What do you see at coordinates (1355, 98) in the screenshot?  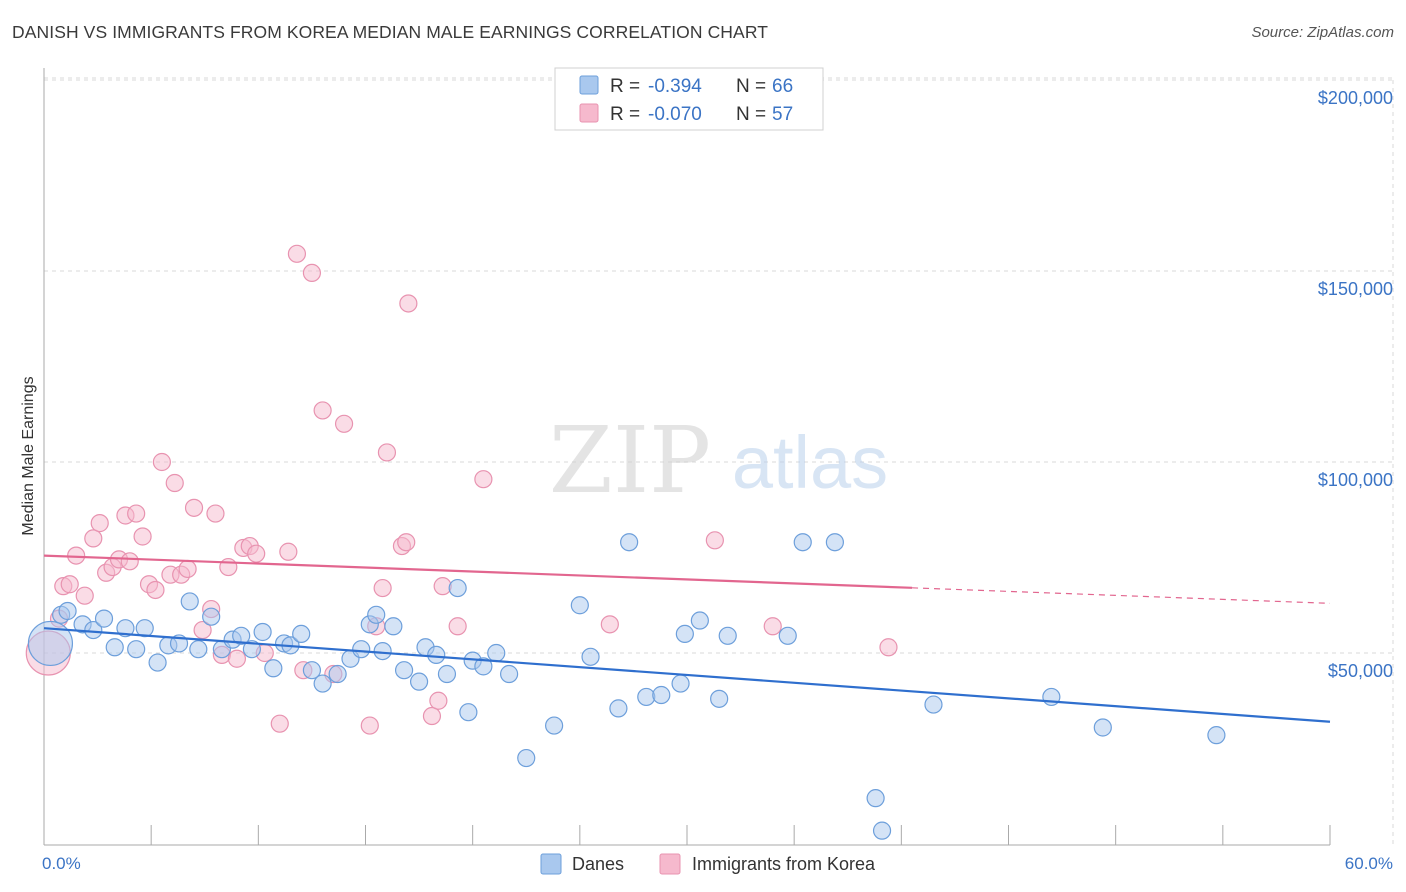 I see `y-tick-label-200000: $200,000` at bounding box center [1355, 98].